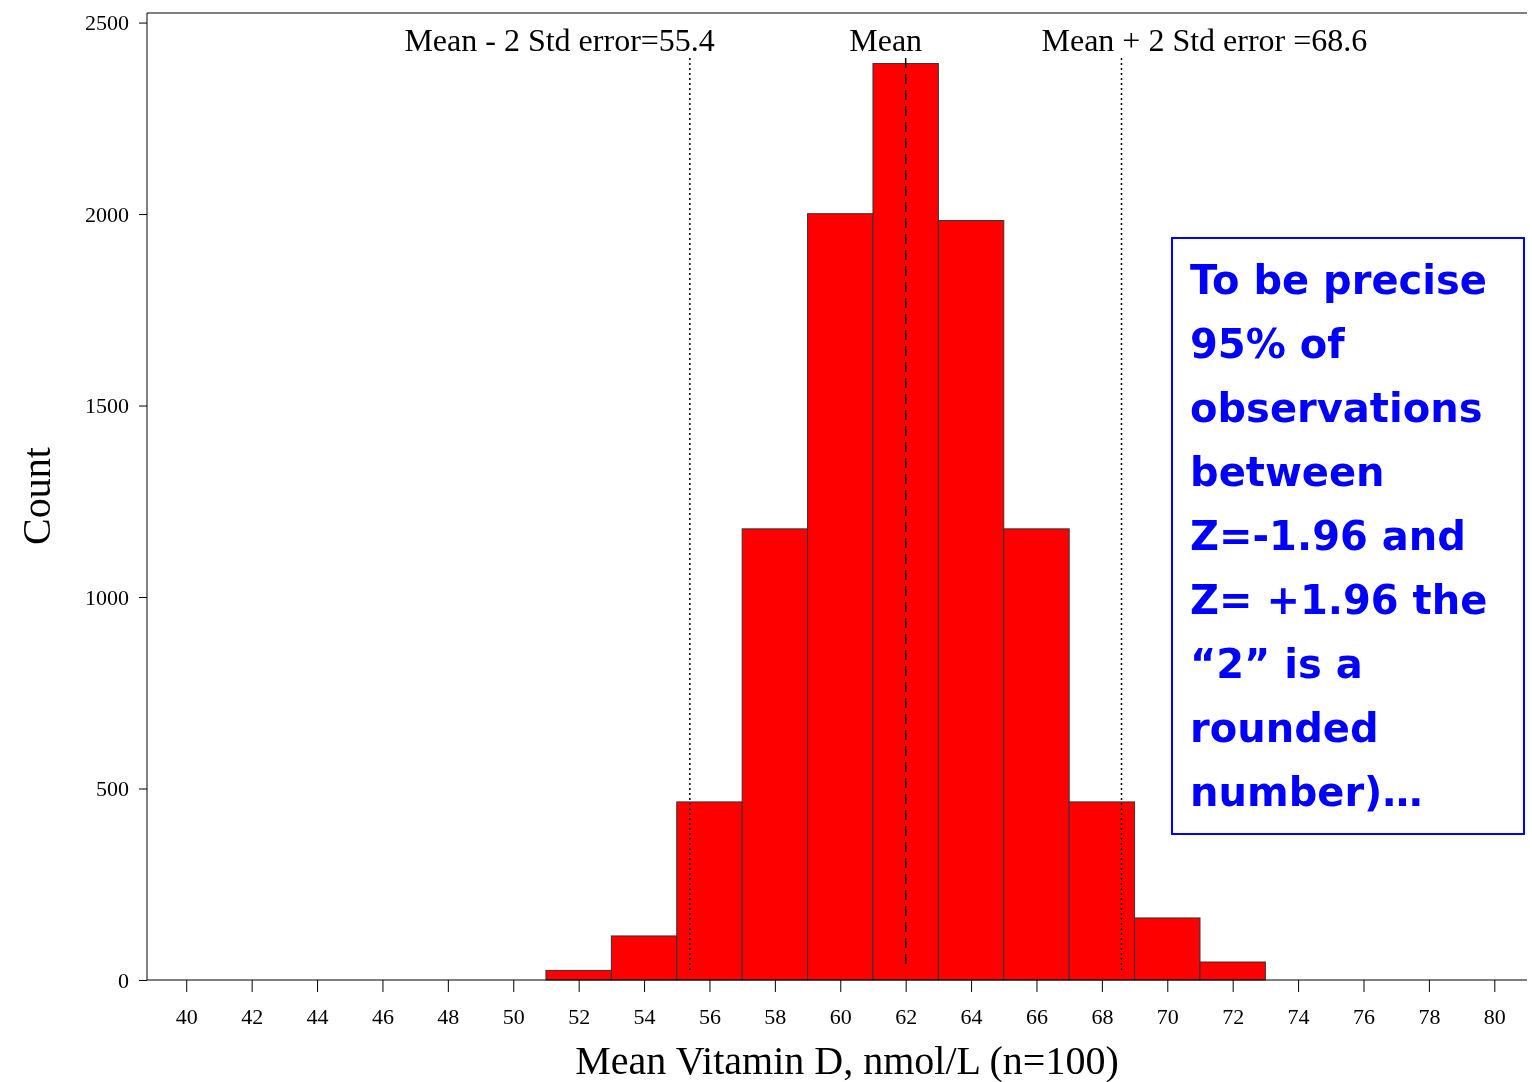 Image resolution: width=1532 pixels, height=1082 pixels. Describe the element at coordinates (1363, 1016) in the screenshot. I see `x-tick-label: 76` at that location.